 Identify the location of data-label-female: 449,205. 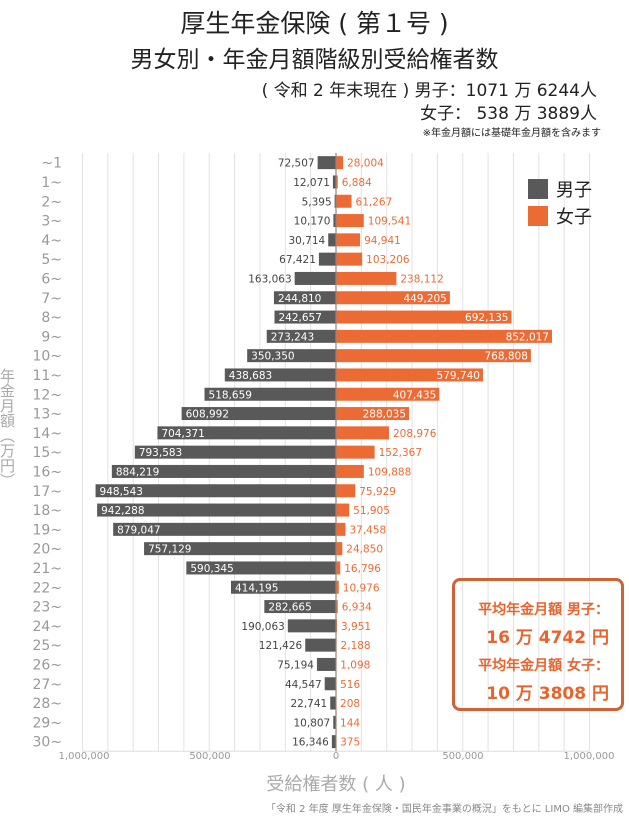
(424, 299).